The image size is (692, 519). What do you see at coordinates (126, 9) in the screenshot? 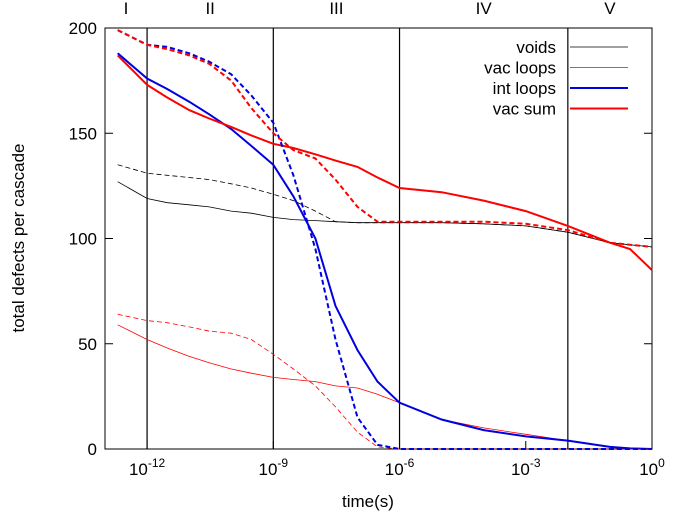
I see `region-label: I` at bounding box center [126, 9].